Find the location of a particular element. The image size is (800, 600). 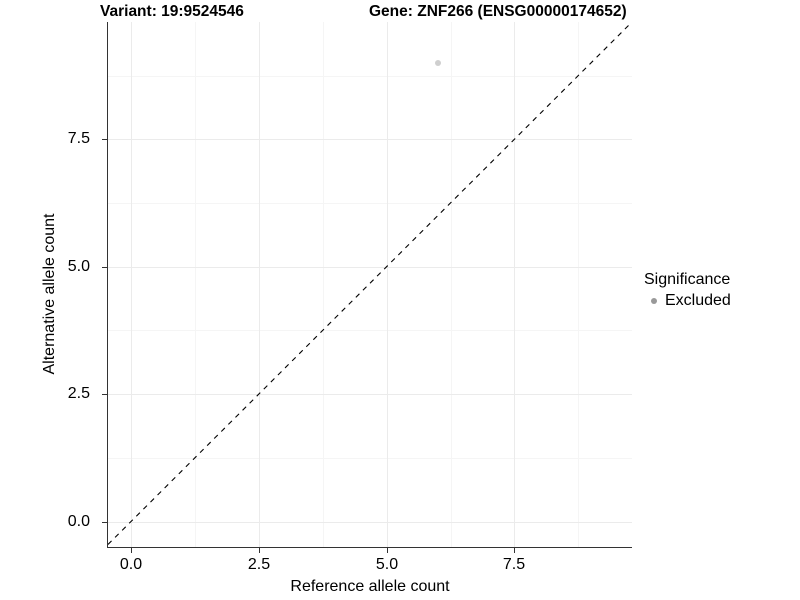

y-tick-label: 2.5 is located at coordinates (78, 393).